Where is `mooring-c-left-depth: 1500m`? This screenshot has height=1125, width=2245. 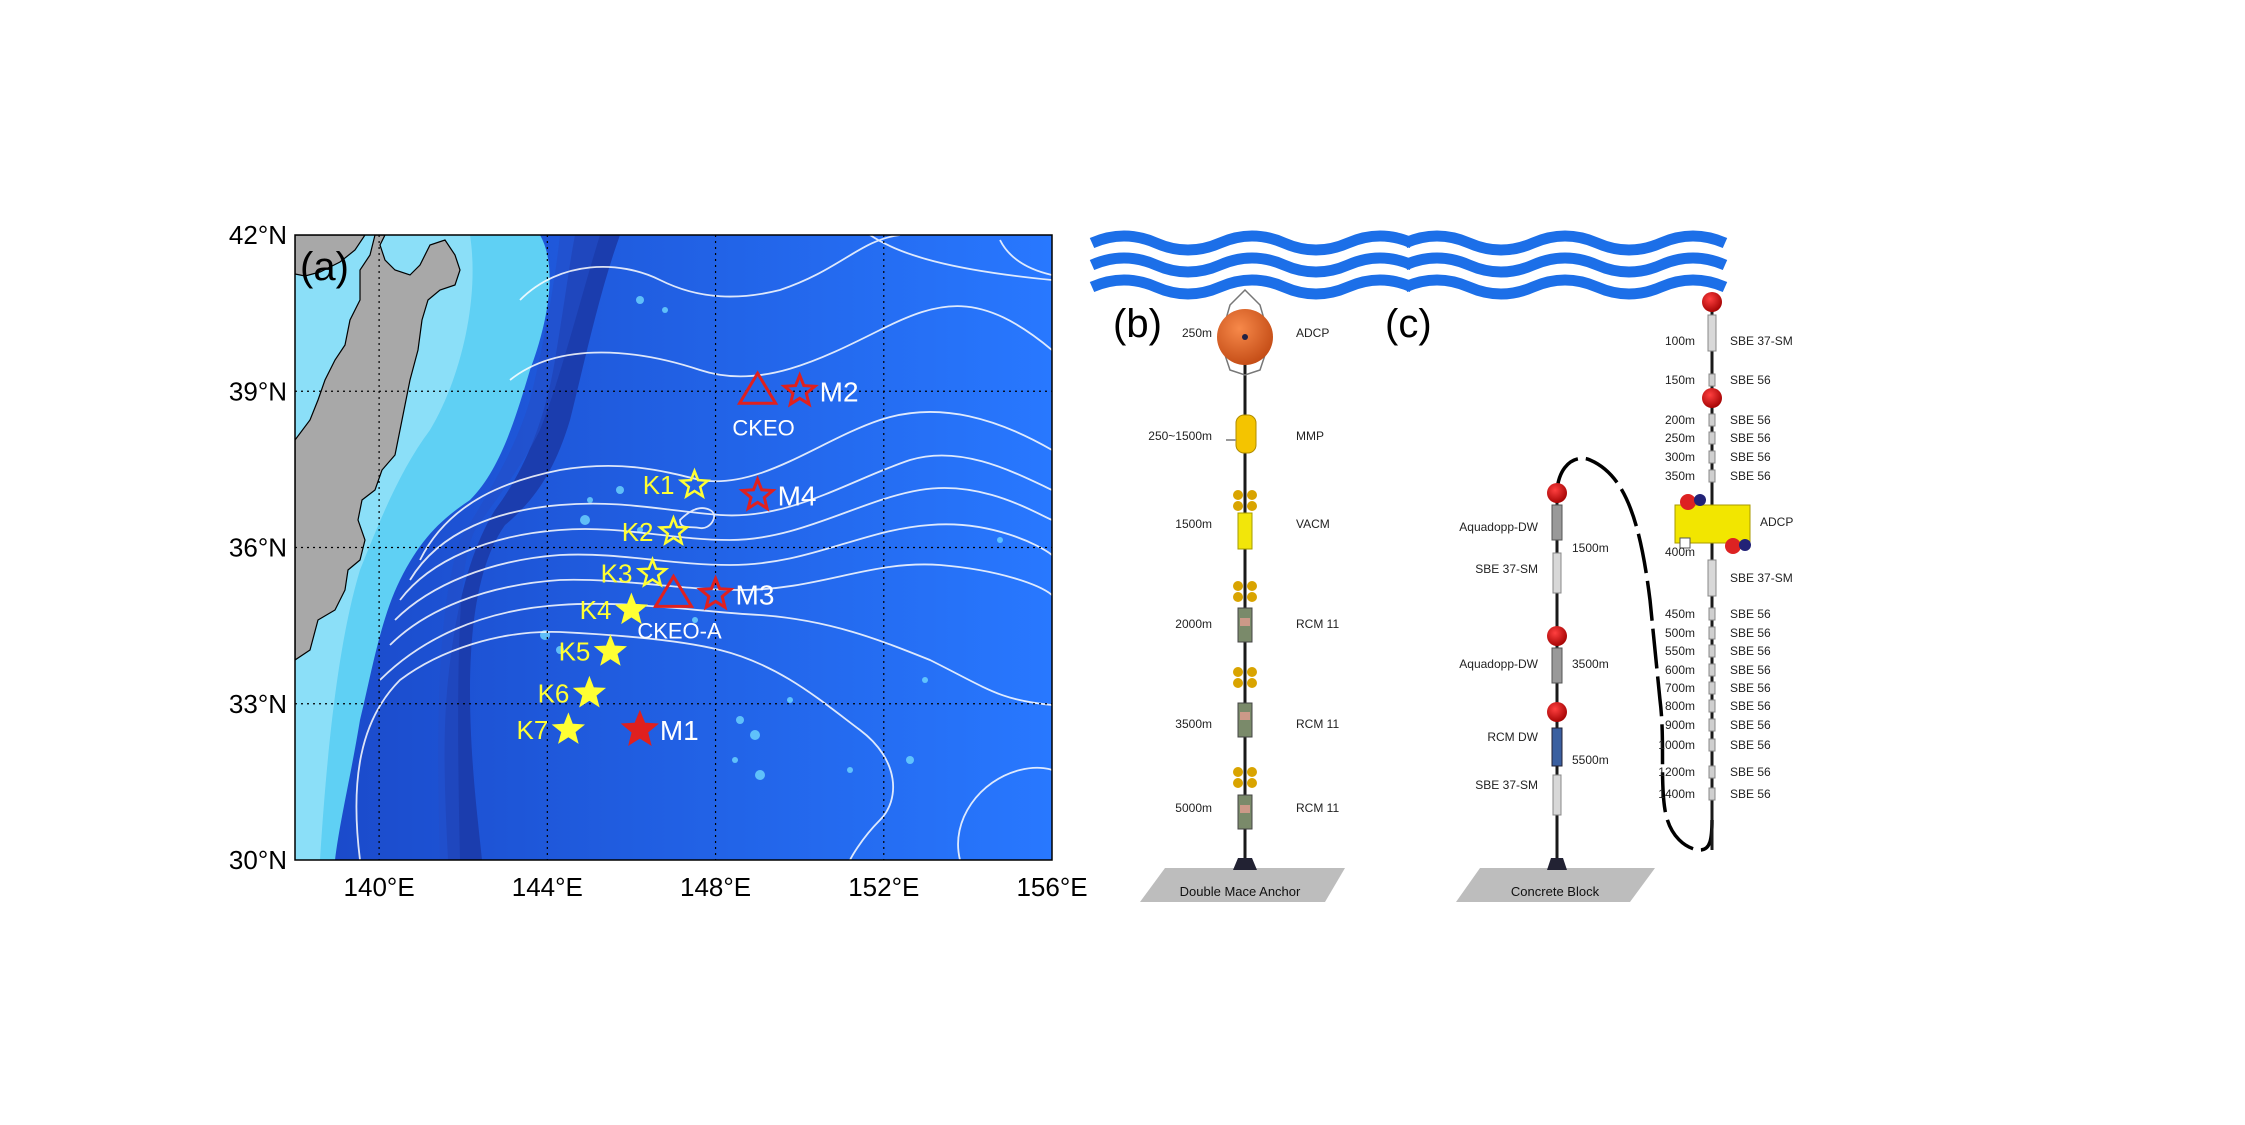
mooring-c-left-depth: 1500m is located at coordinates (1590, 548).